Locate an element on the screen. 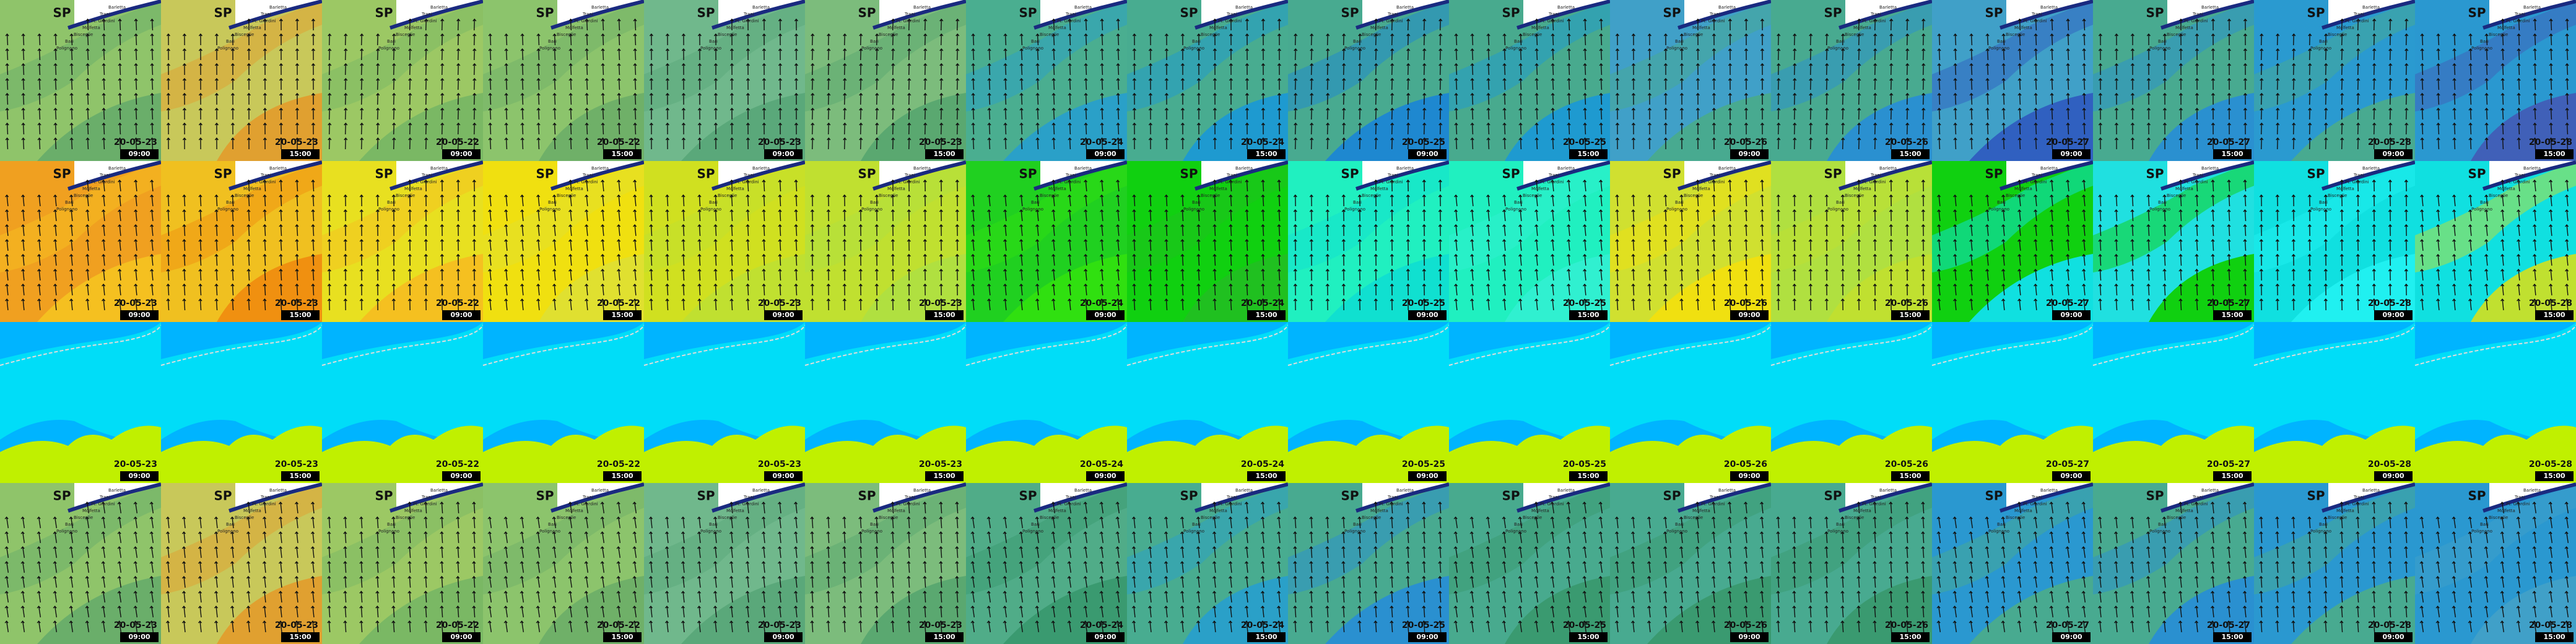 The width and height of the screenshot is (2576, 644). date-label: 20-05-26 is located at coordinates (1906, 464).